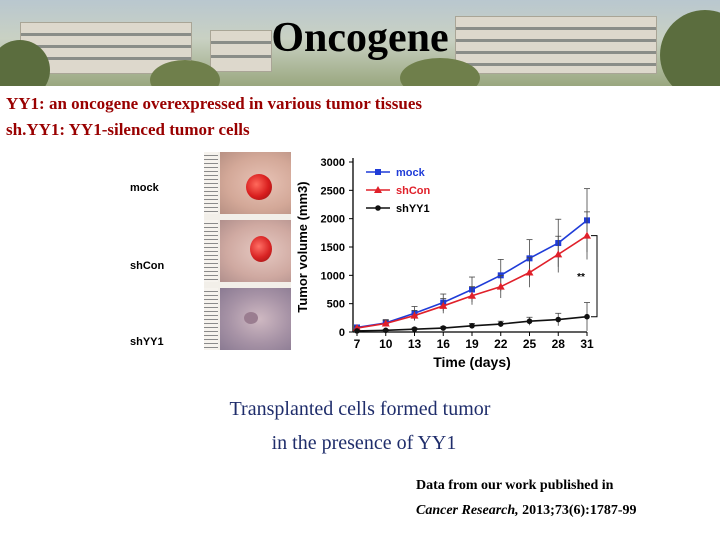 Image resolution: width=720 pixels, height=540 pixels. What do you see at coordinates (357, 344) in the screenshot?
I see `x-tick-label: 7` at bounding box center [357, 344].